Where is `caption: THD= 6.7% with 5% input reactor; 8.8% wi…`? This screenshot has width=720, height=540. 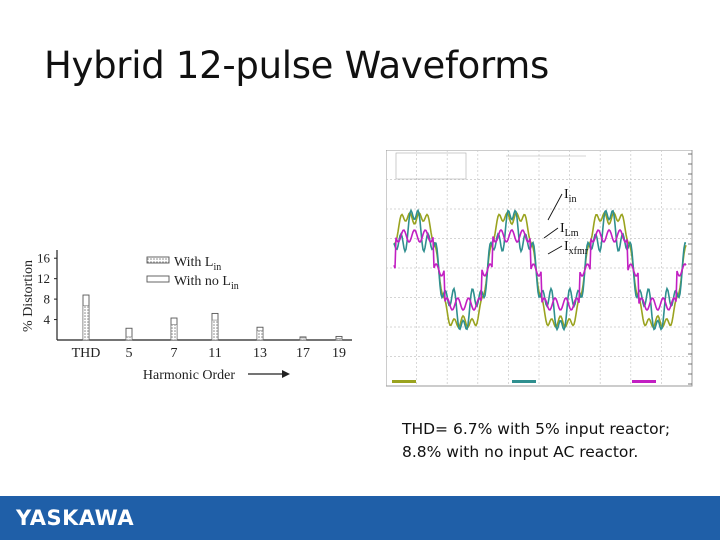 caption: THD= 6.7% with 5% input reactor; 8.8% wi… is located at coordinates (536, 441).